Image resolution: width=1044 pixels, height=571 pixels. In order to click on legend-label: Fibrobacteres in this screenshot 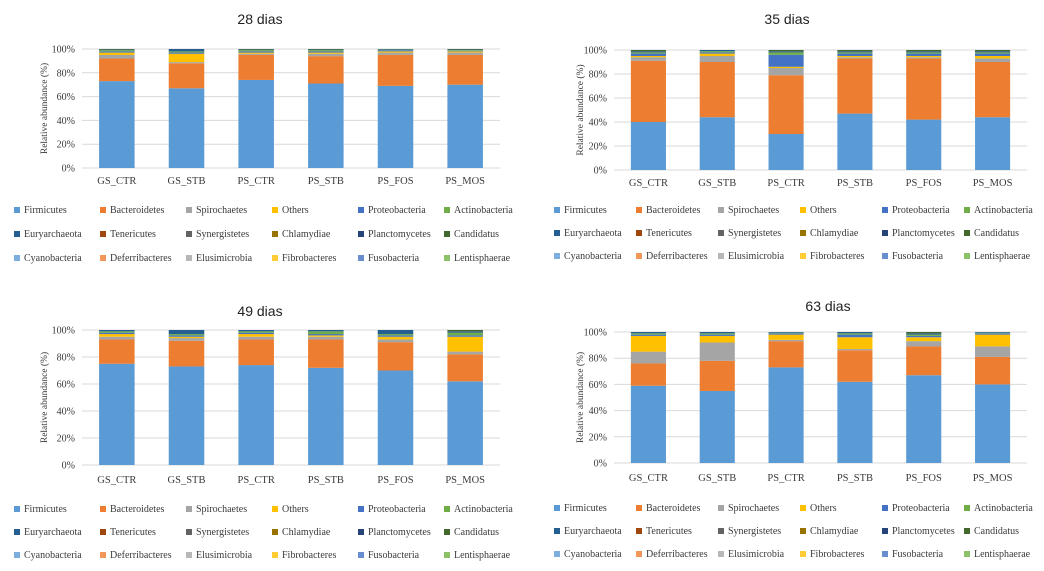, I will do `click(837, 256)`.